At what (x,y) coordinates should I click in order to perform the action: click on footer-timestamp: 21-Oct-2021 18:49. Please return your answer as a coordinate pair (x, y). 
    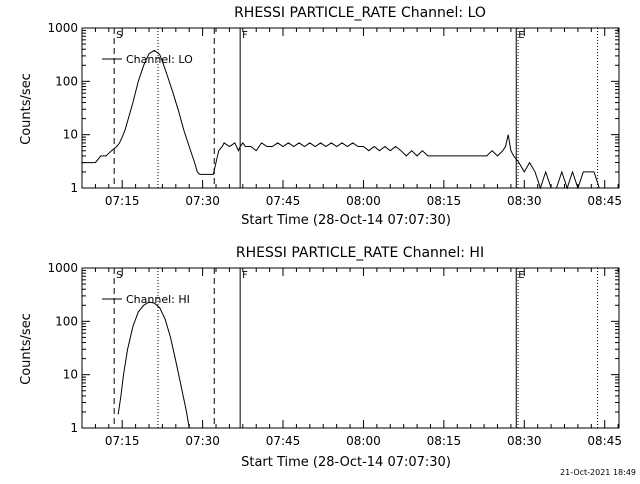
    Looking at the image, I should click on (598, 472).